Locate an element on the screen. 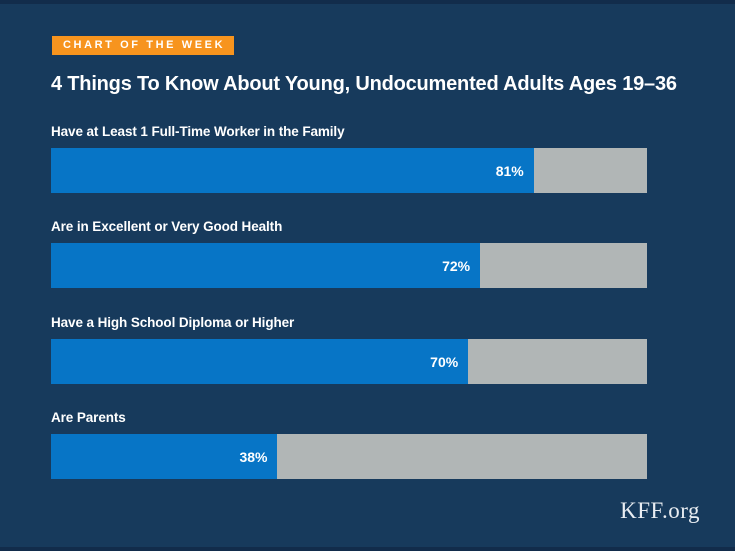  bar-value-label: 70% is located at coordinates (444, 361).